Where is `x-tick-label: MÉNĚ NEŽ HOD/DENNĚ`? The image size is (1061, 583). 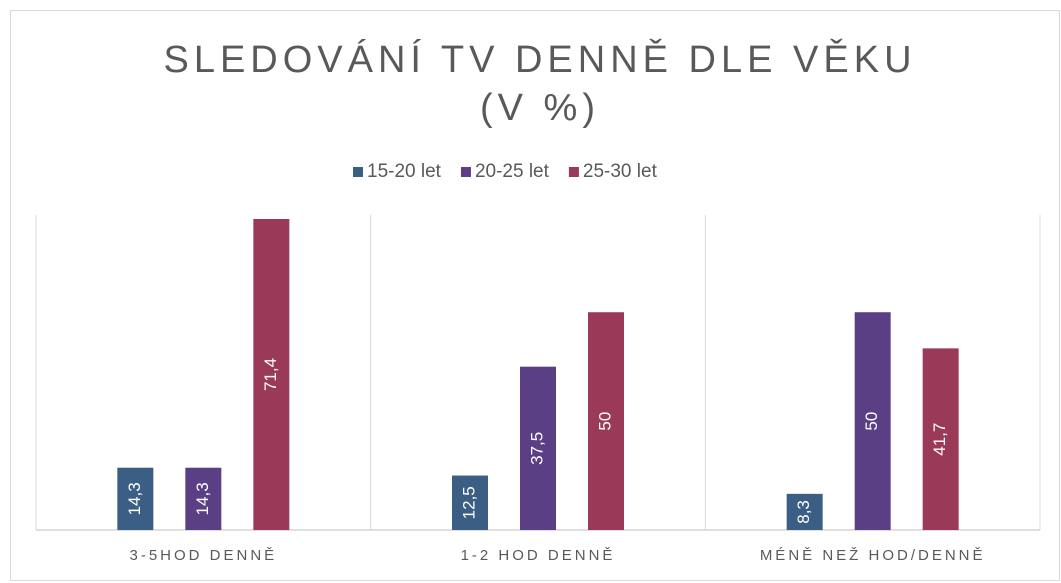
x-tick-label: MÉNĚ NEŽ HOD/DENNĚ is located at coordinates (873, 555).